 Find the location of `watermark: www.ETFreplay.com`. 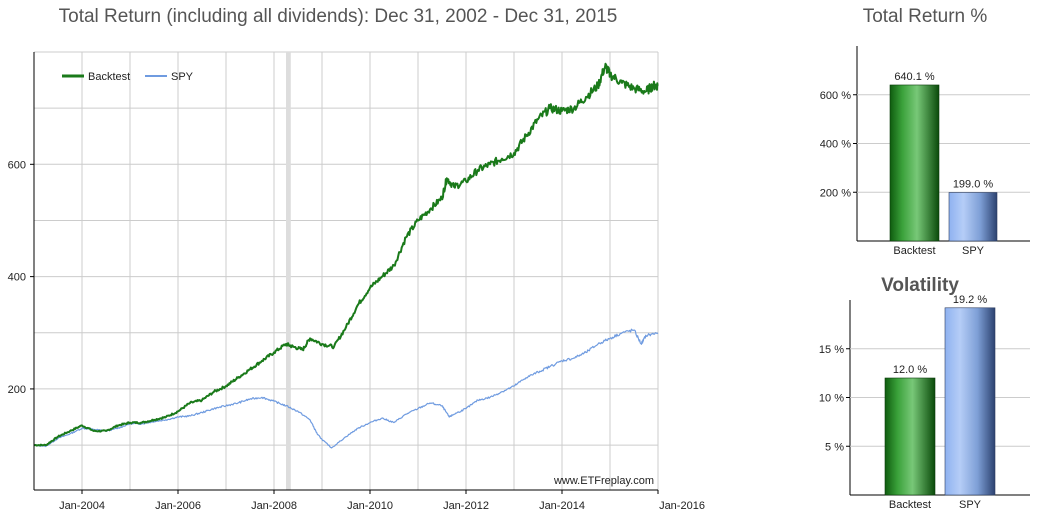

watermark: www.ETFreplay.com is located at coordinates (603, 481).